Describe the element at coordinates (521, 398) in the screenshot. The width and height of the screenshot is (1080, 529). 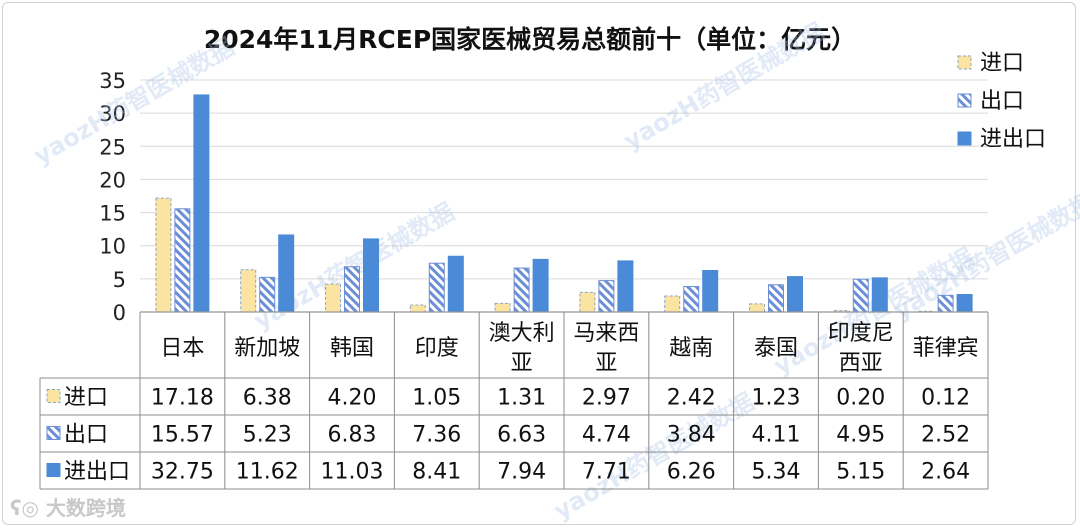
I see `data-label: 1.31` at that location.